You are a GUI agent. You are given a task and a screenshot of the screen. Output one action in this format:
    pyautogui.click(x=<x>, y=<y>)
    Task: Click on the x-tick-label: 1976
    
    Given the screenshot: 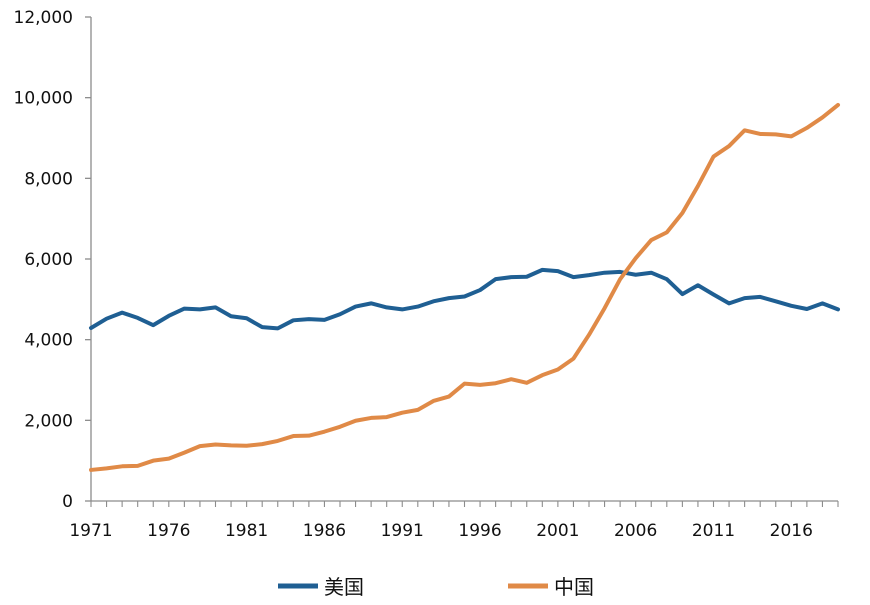 What is the action you would take?
    pyautogui.click(x=168, y=531)
    